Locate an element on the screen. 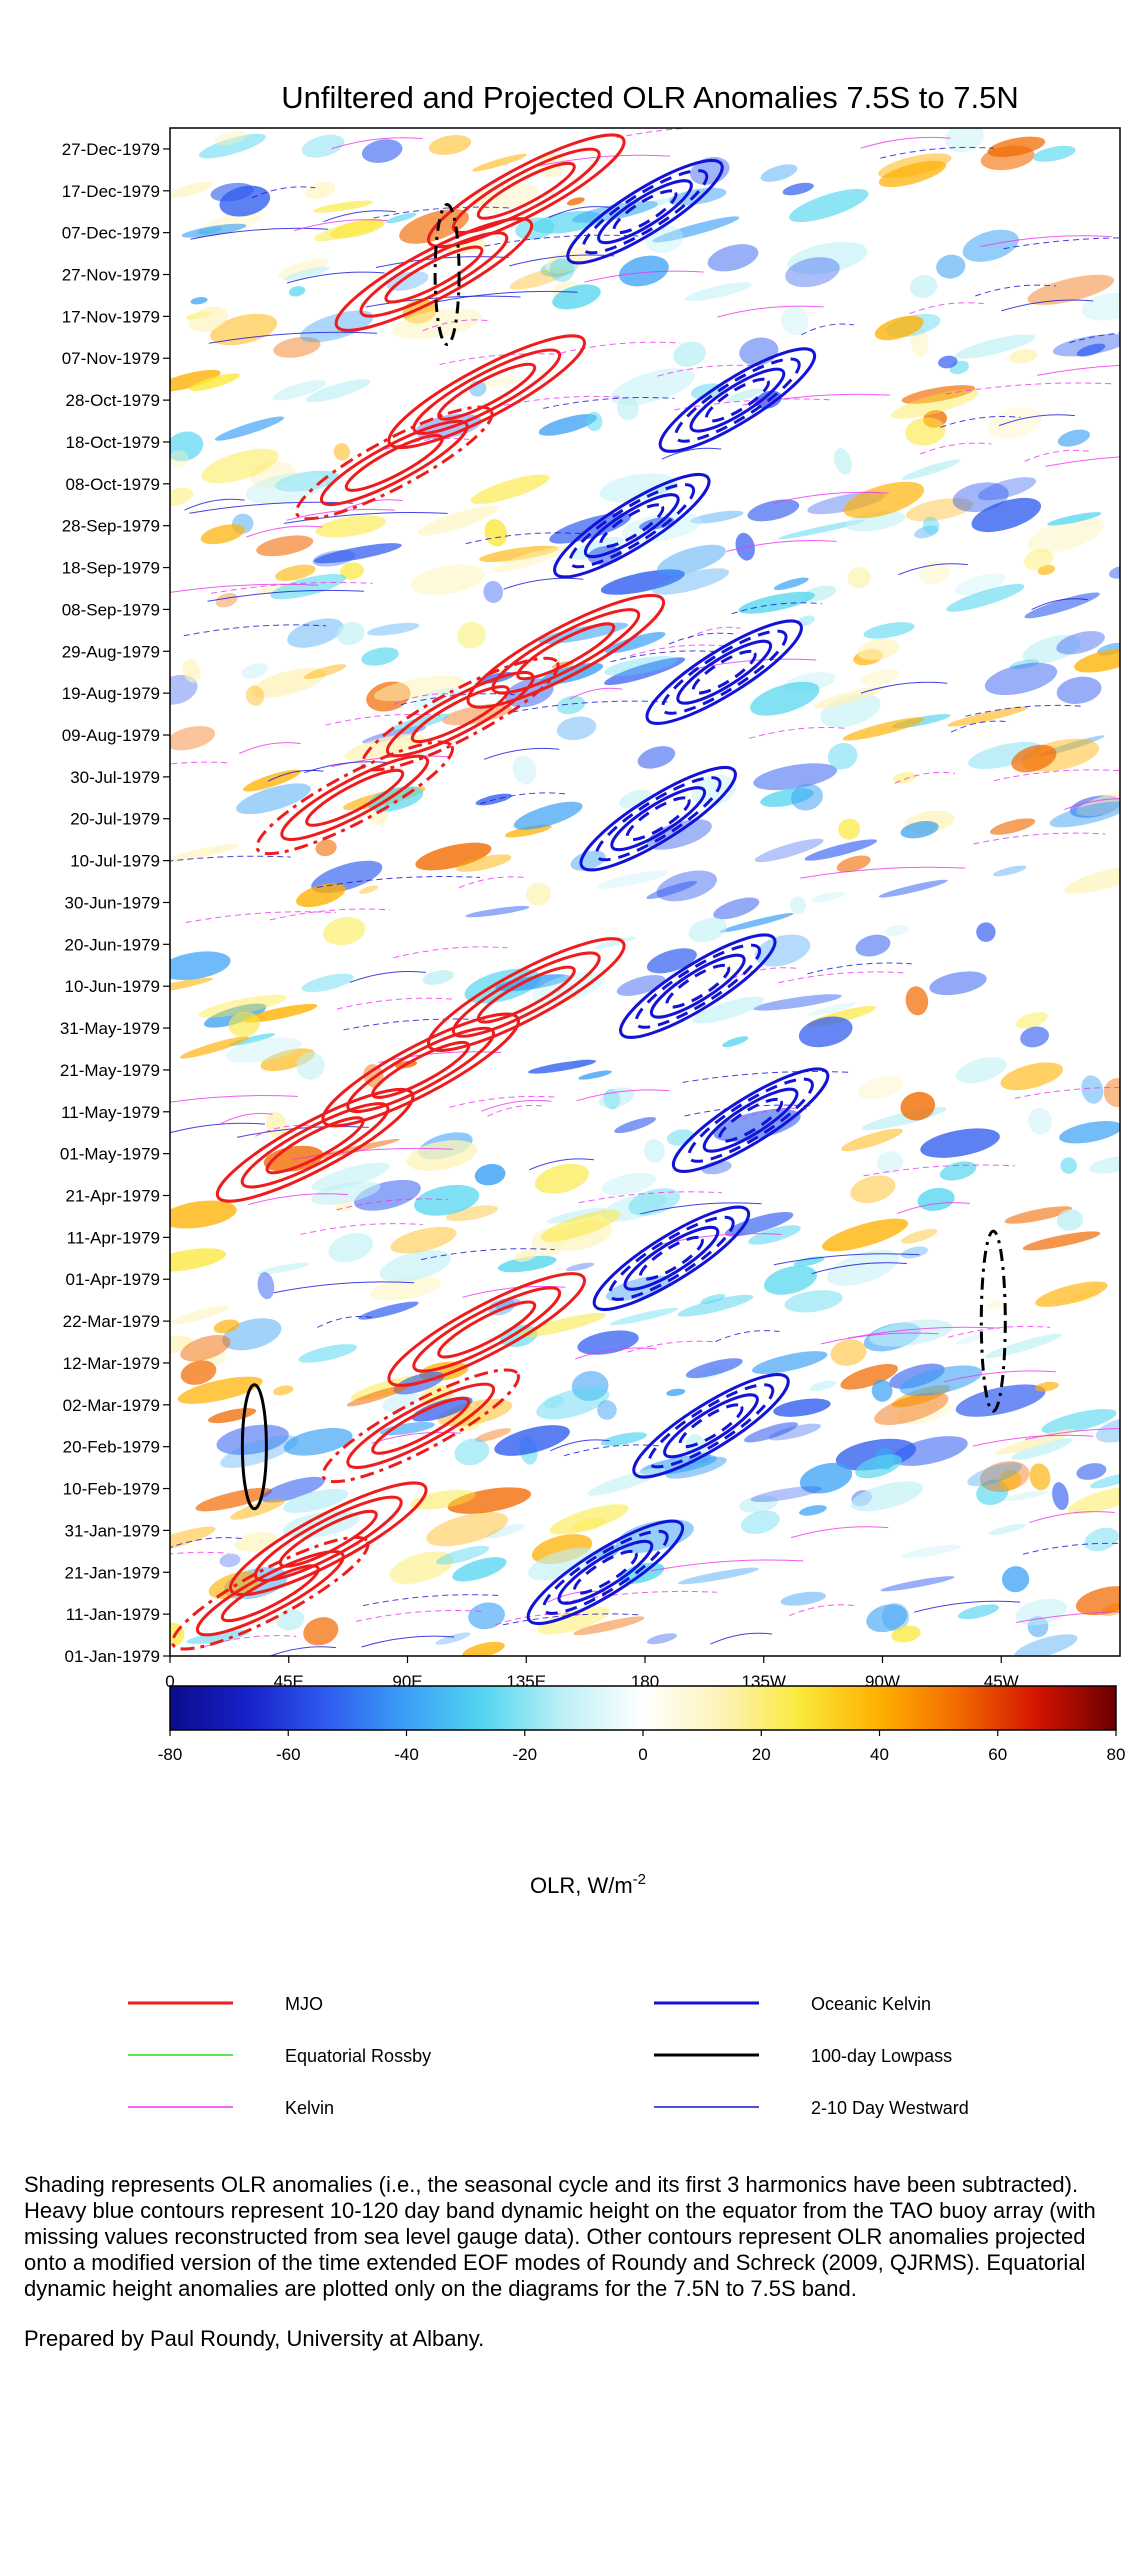 The width and height of the screenshot is (1125, 2550). y-tick-label: 08-Sep-1979 is located at coordinates (111, 609).